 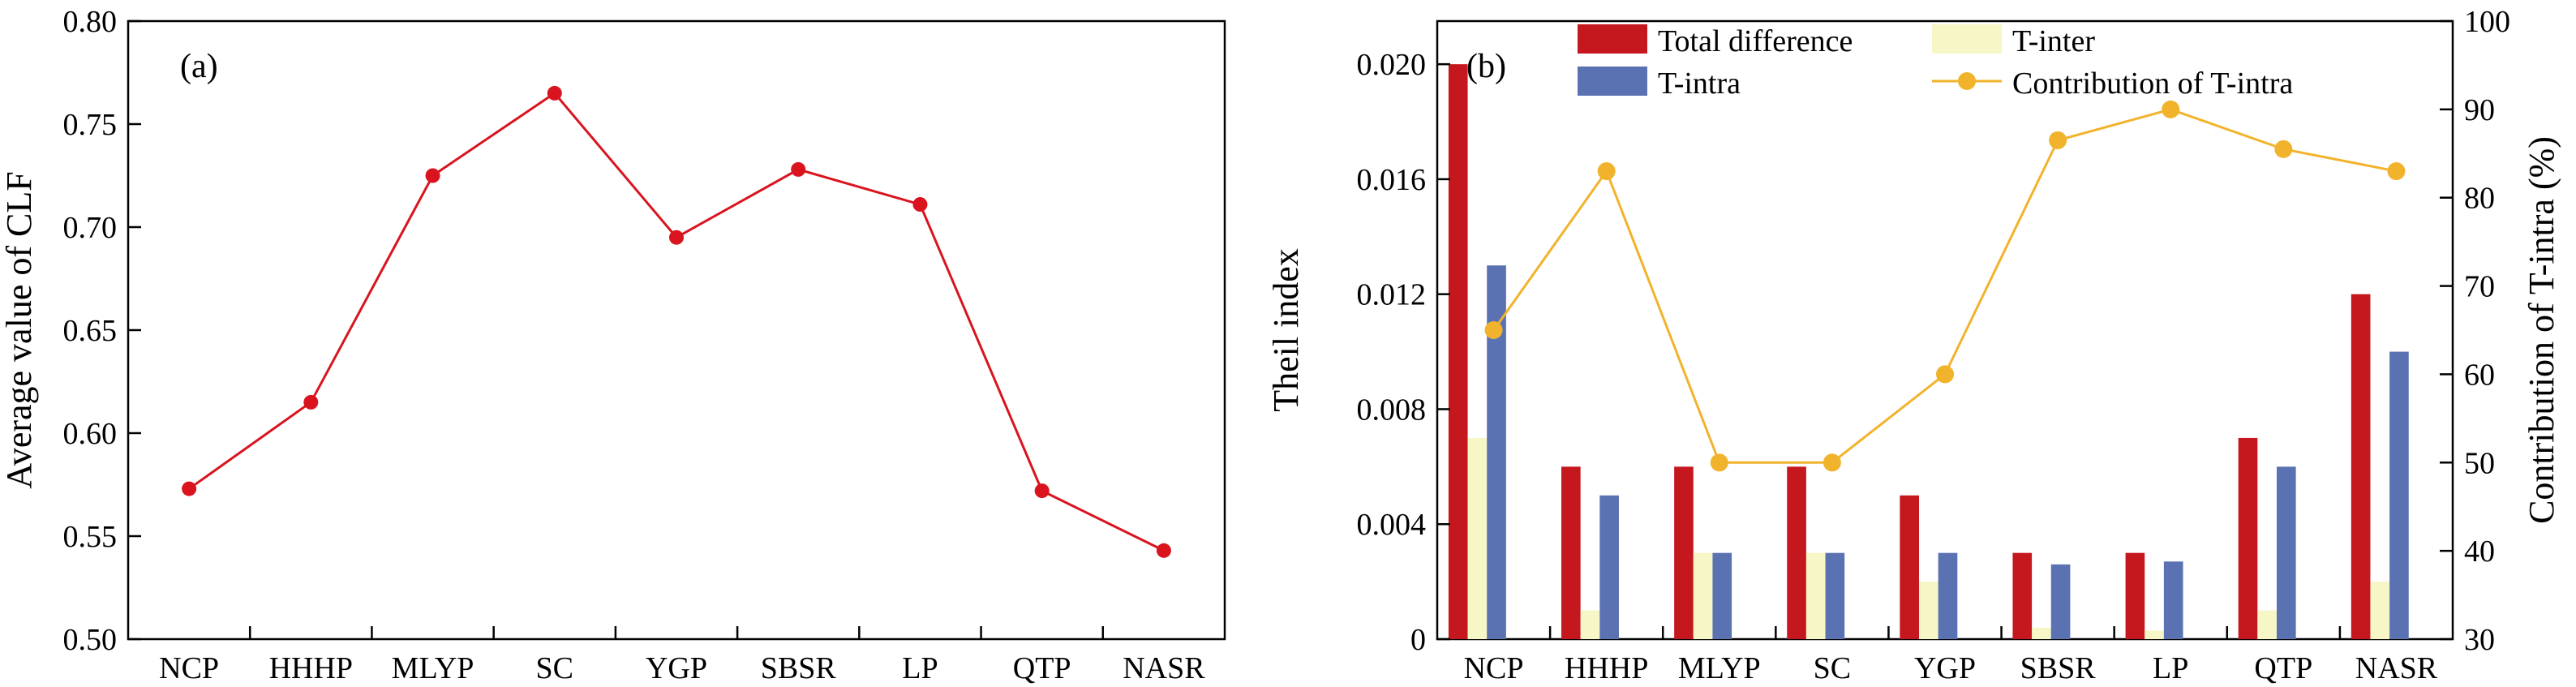 I want to click on panel-b-x-tick-label: SBSR, so click(x=2058, y=668).